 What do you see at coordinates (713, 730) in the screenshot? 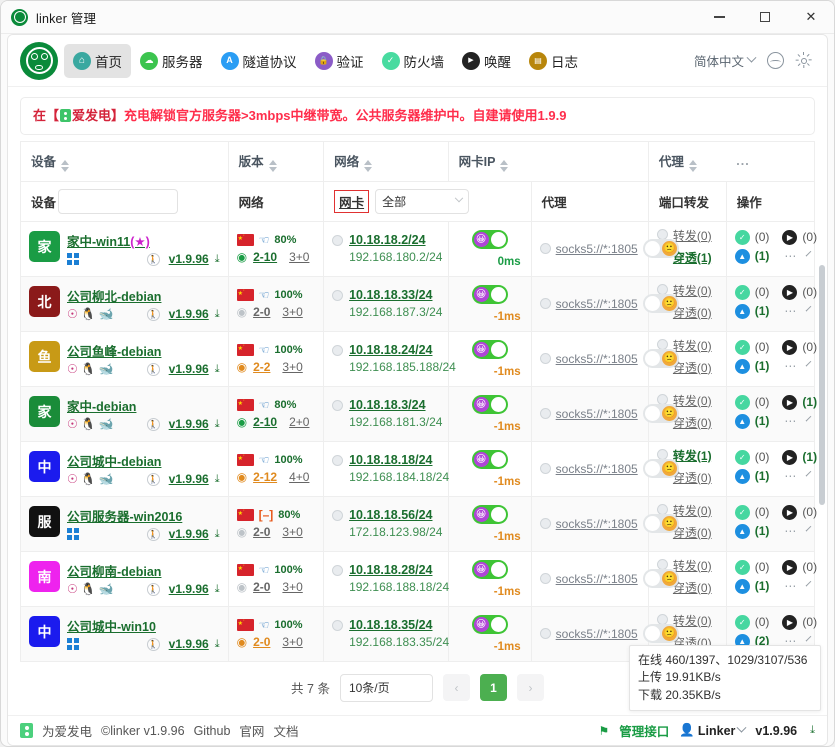
I see `user-menu: 👤 Linker` at bounding box center [713, 730].